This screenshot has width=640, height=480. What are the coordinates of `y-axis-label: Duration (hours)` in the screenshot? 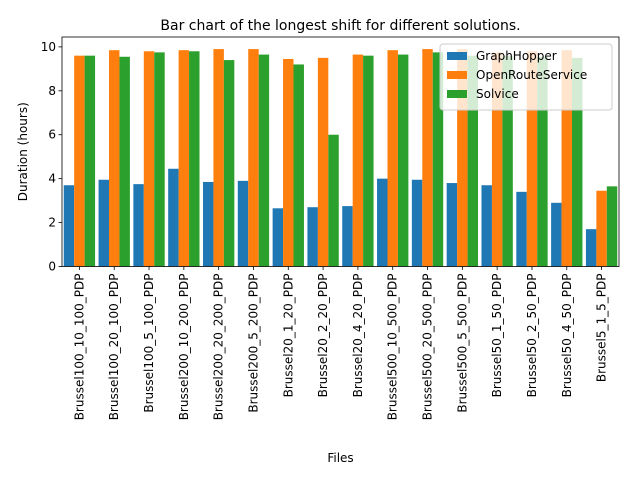 It's located at (23, 151).